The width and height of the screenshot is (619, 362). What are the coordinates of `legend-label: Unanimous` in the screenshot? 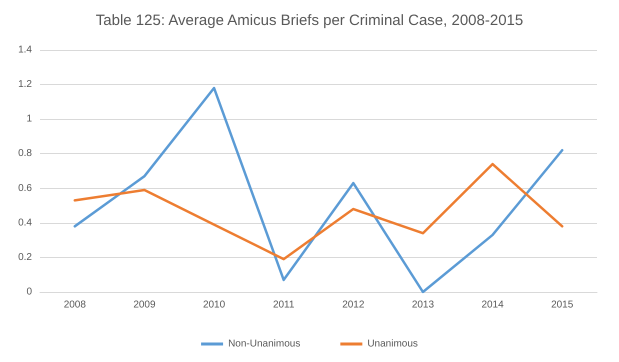 It's located at (392, 344).